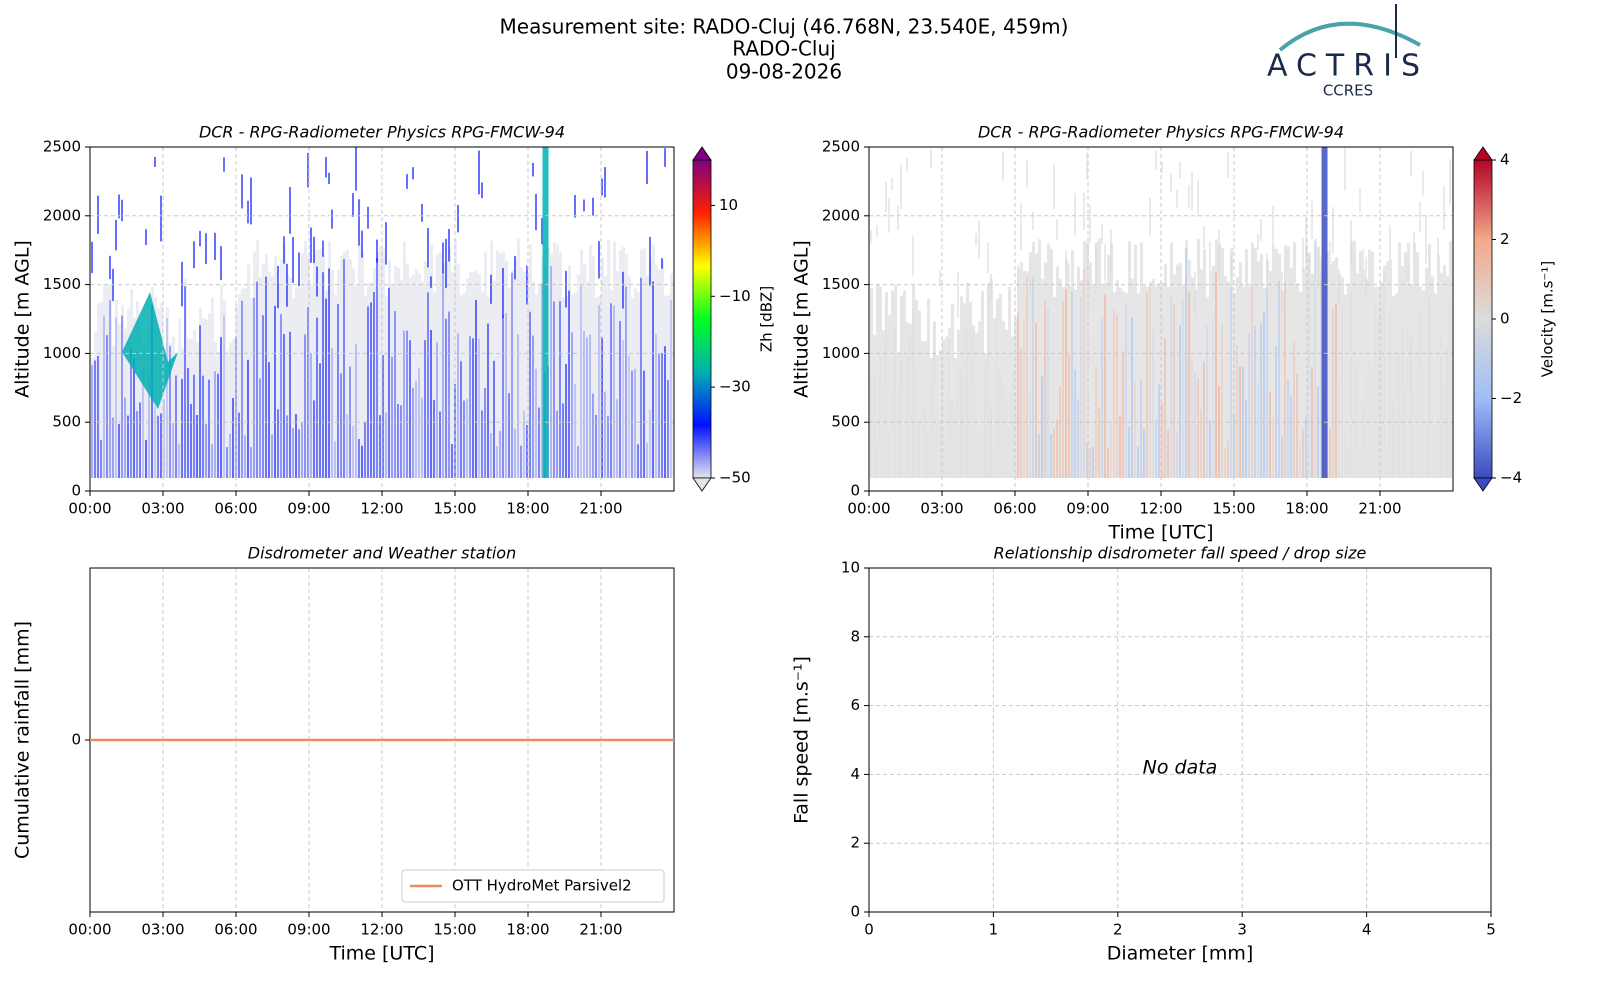 This screenshot has height=1000, width=1600. What do you see at coordinates (841, 353) in the screenshot?
I see `y-tick-label: 1000` at bounding box center [841, 353].